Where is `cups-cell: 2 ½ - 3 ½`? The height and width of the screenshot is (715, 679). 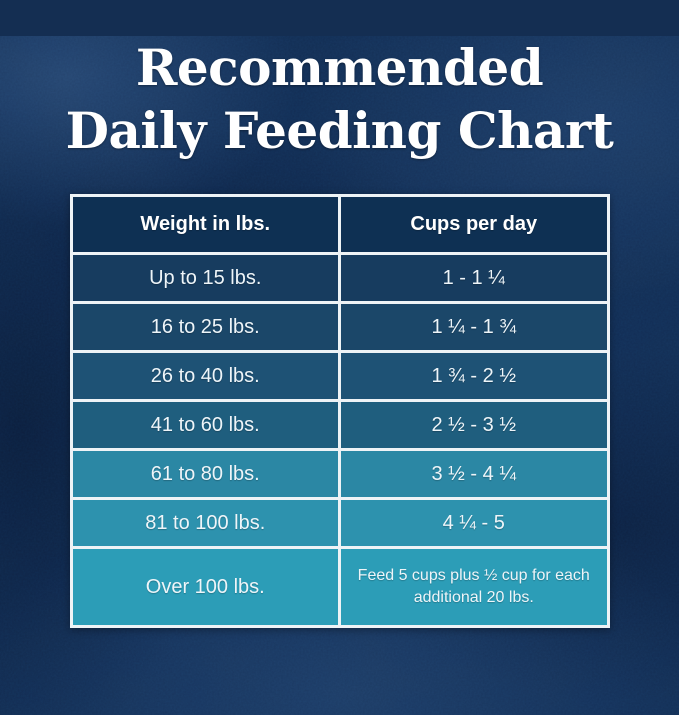 cups-cell: 2 ½ - 3 ½ is located at coordinates (474, 425).